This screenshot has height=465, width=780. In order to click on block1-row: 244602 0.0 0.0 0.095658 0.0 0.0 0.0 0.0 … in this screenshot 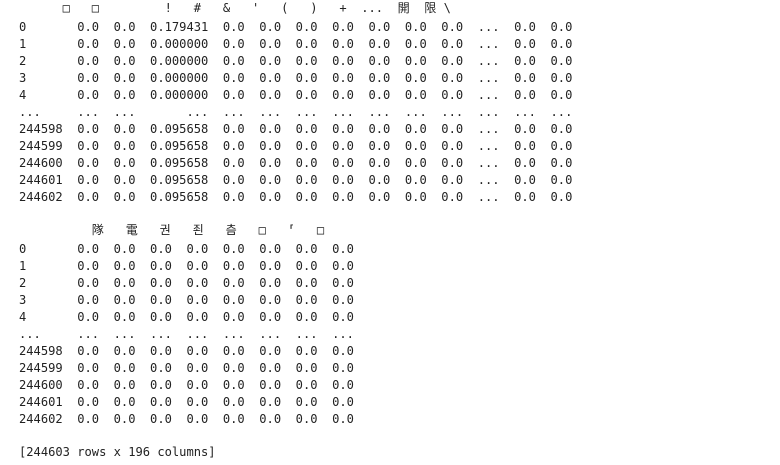, I will do `click(296, 197)`.